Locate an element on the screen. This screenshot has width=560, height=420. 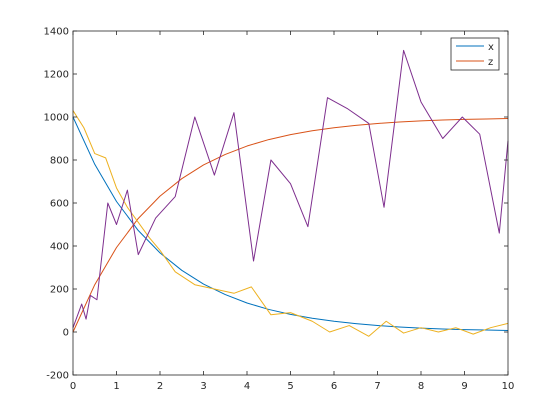
y-tick-label: 400 is located at coordinates (59, 247).